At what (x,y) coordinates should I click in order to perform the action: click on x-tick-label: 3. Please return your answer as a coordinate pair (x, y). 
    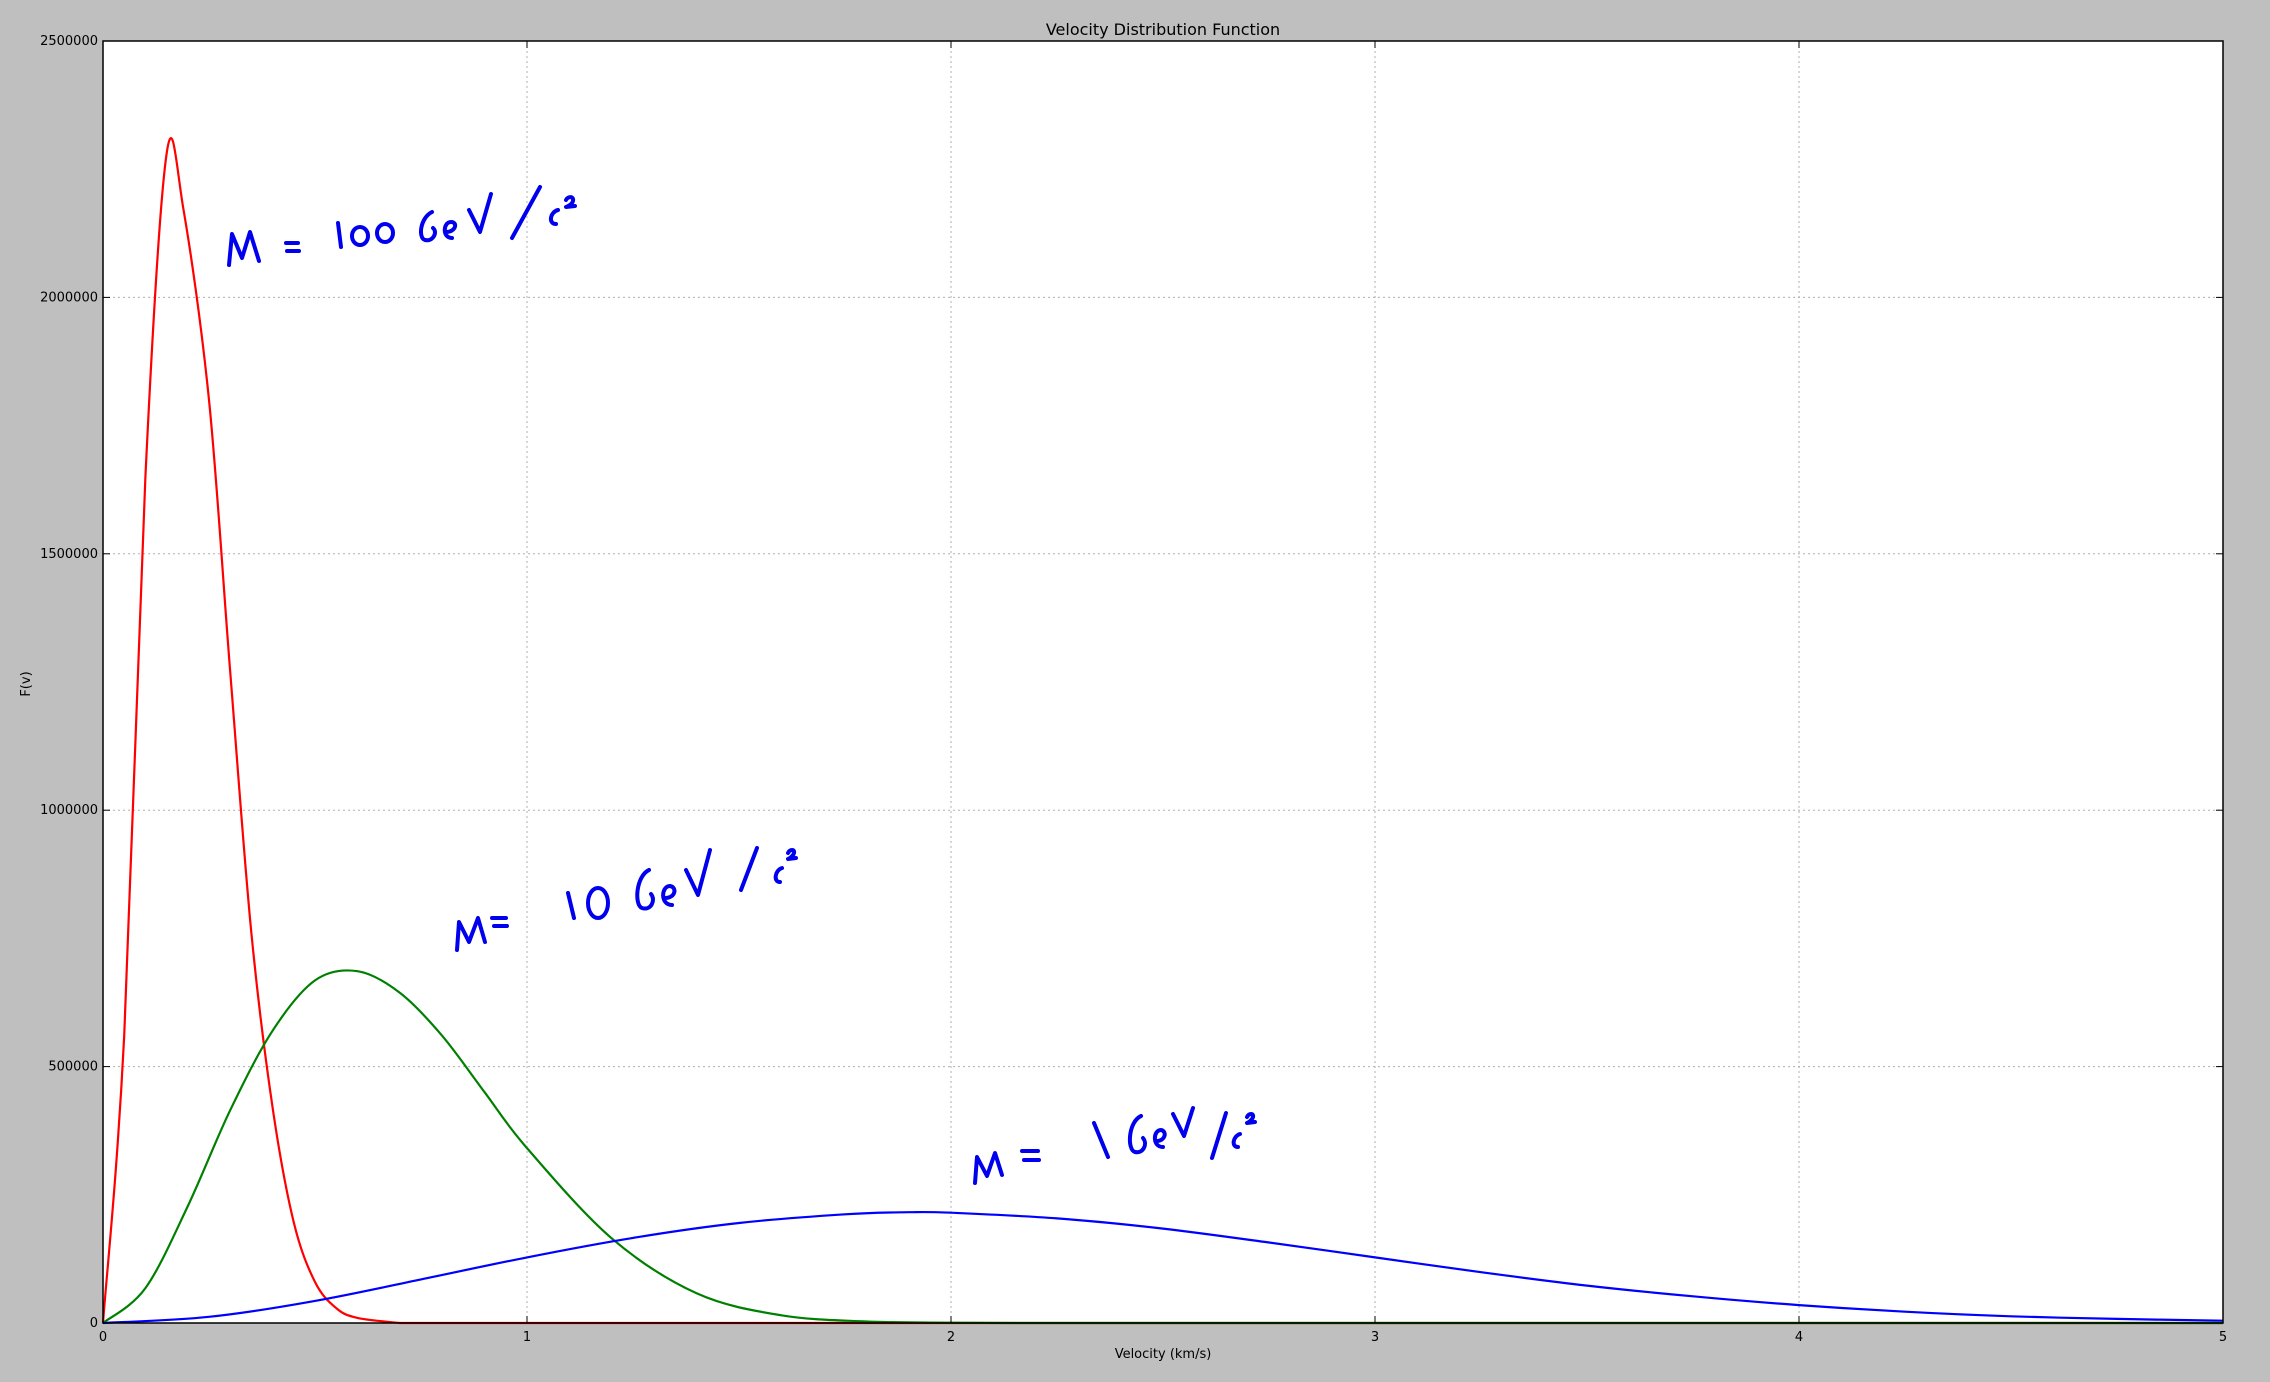
    Looking at the image, I should click on (1375, 1337).